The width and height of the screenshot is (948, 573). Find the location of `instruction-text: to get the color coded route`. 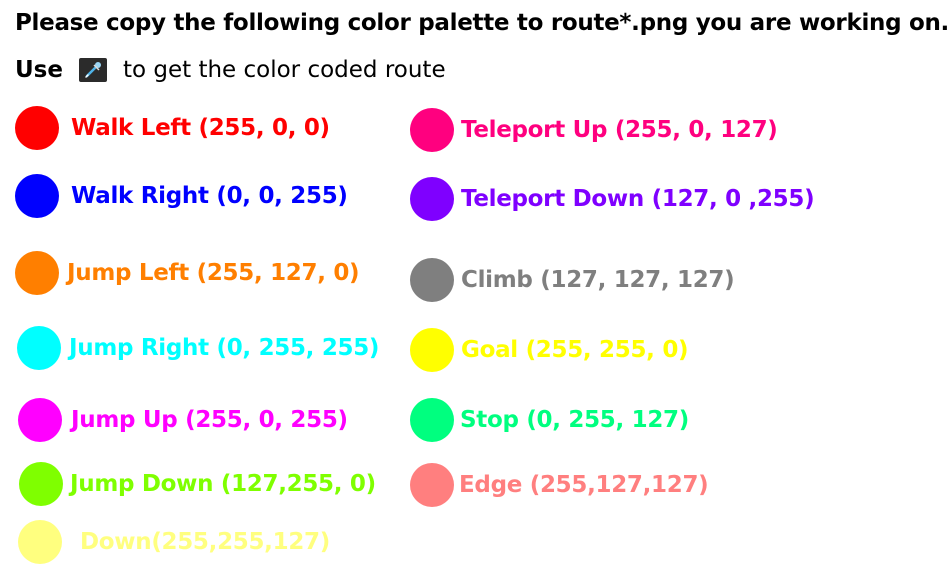

instruction-text: to get the color coded route is located at coordinates (284, 70).